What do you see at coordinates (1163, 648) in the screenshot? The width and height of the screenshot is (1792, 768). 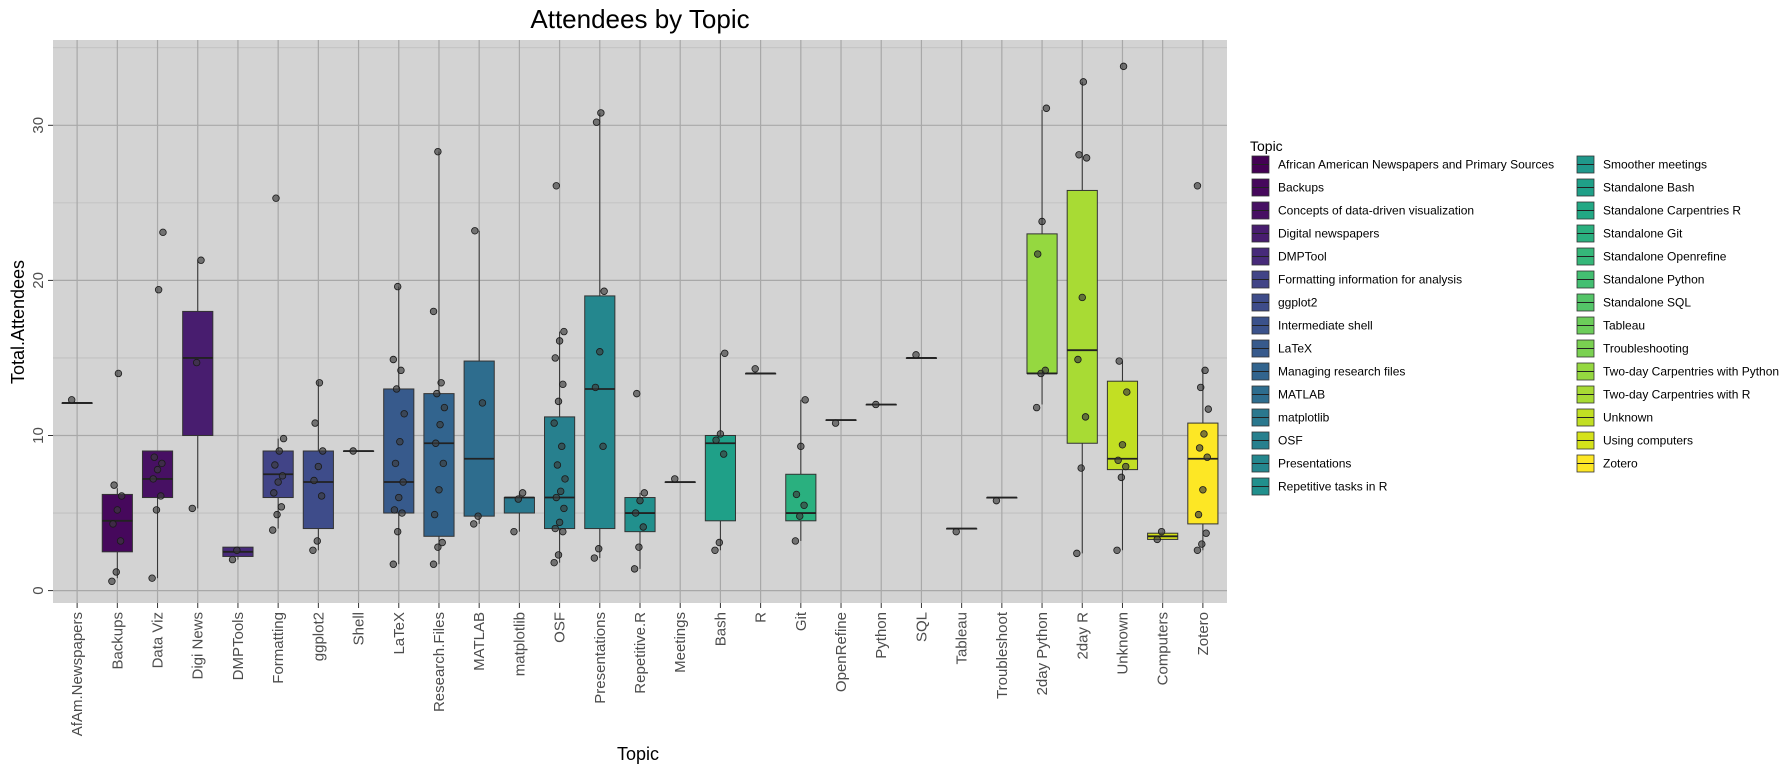 I see `x-tick-label: Computers` at bounding box center [1163, 648].